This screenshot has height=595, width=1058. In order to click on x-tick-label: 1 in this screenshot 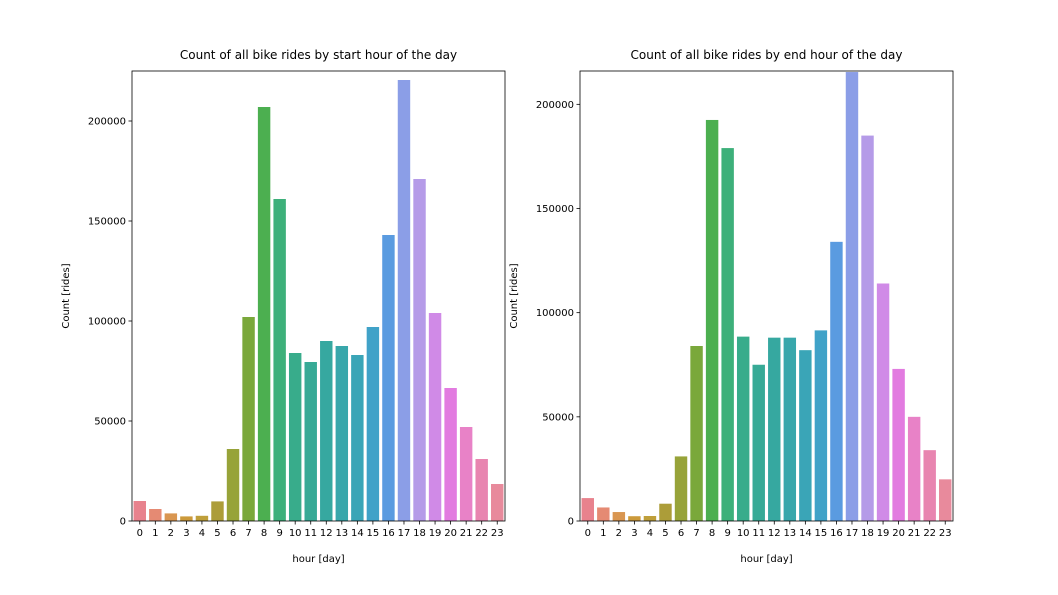, I will do `click(155, 533)`.